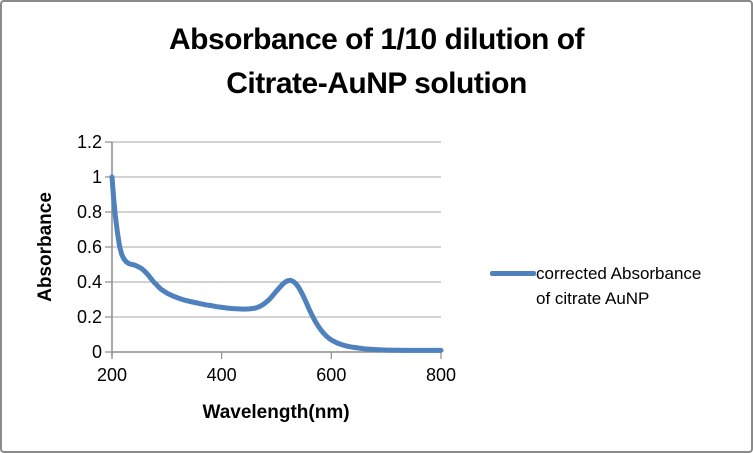 Image resolution: width=753 pixels, height=453 pixels. I want to click on legend-line-sample, so click(513, 273).